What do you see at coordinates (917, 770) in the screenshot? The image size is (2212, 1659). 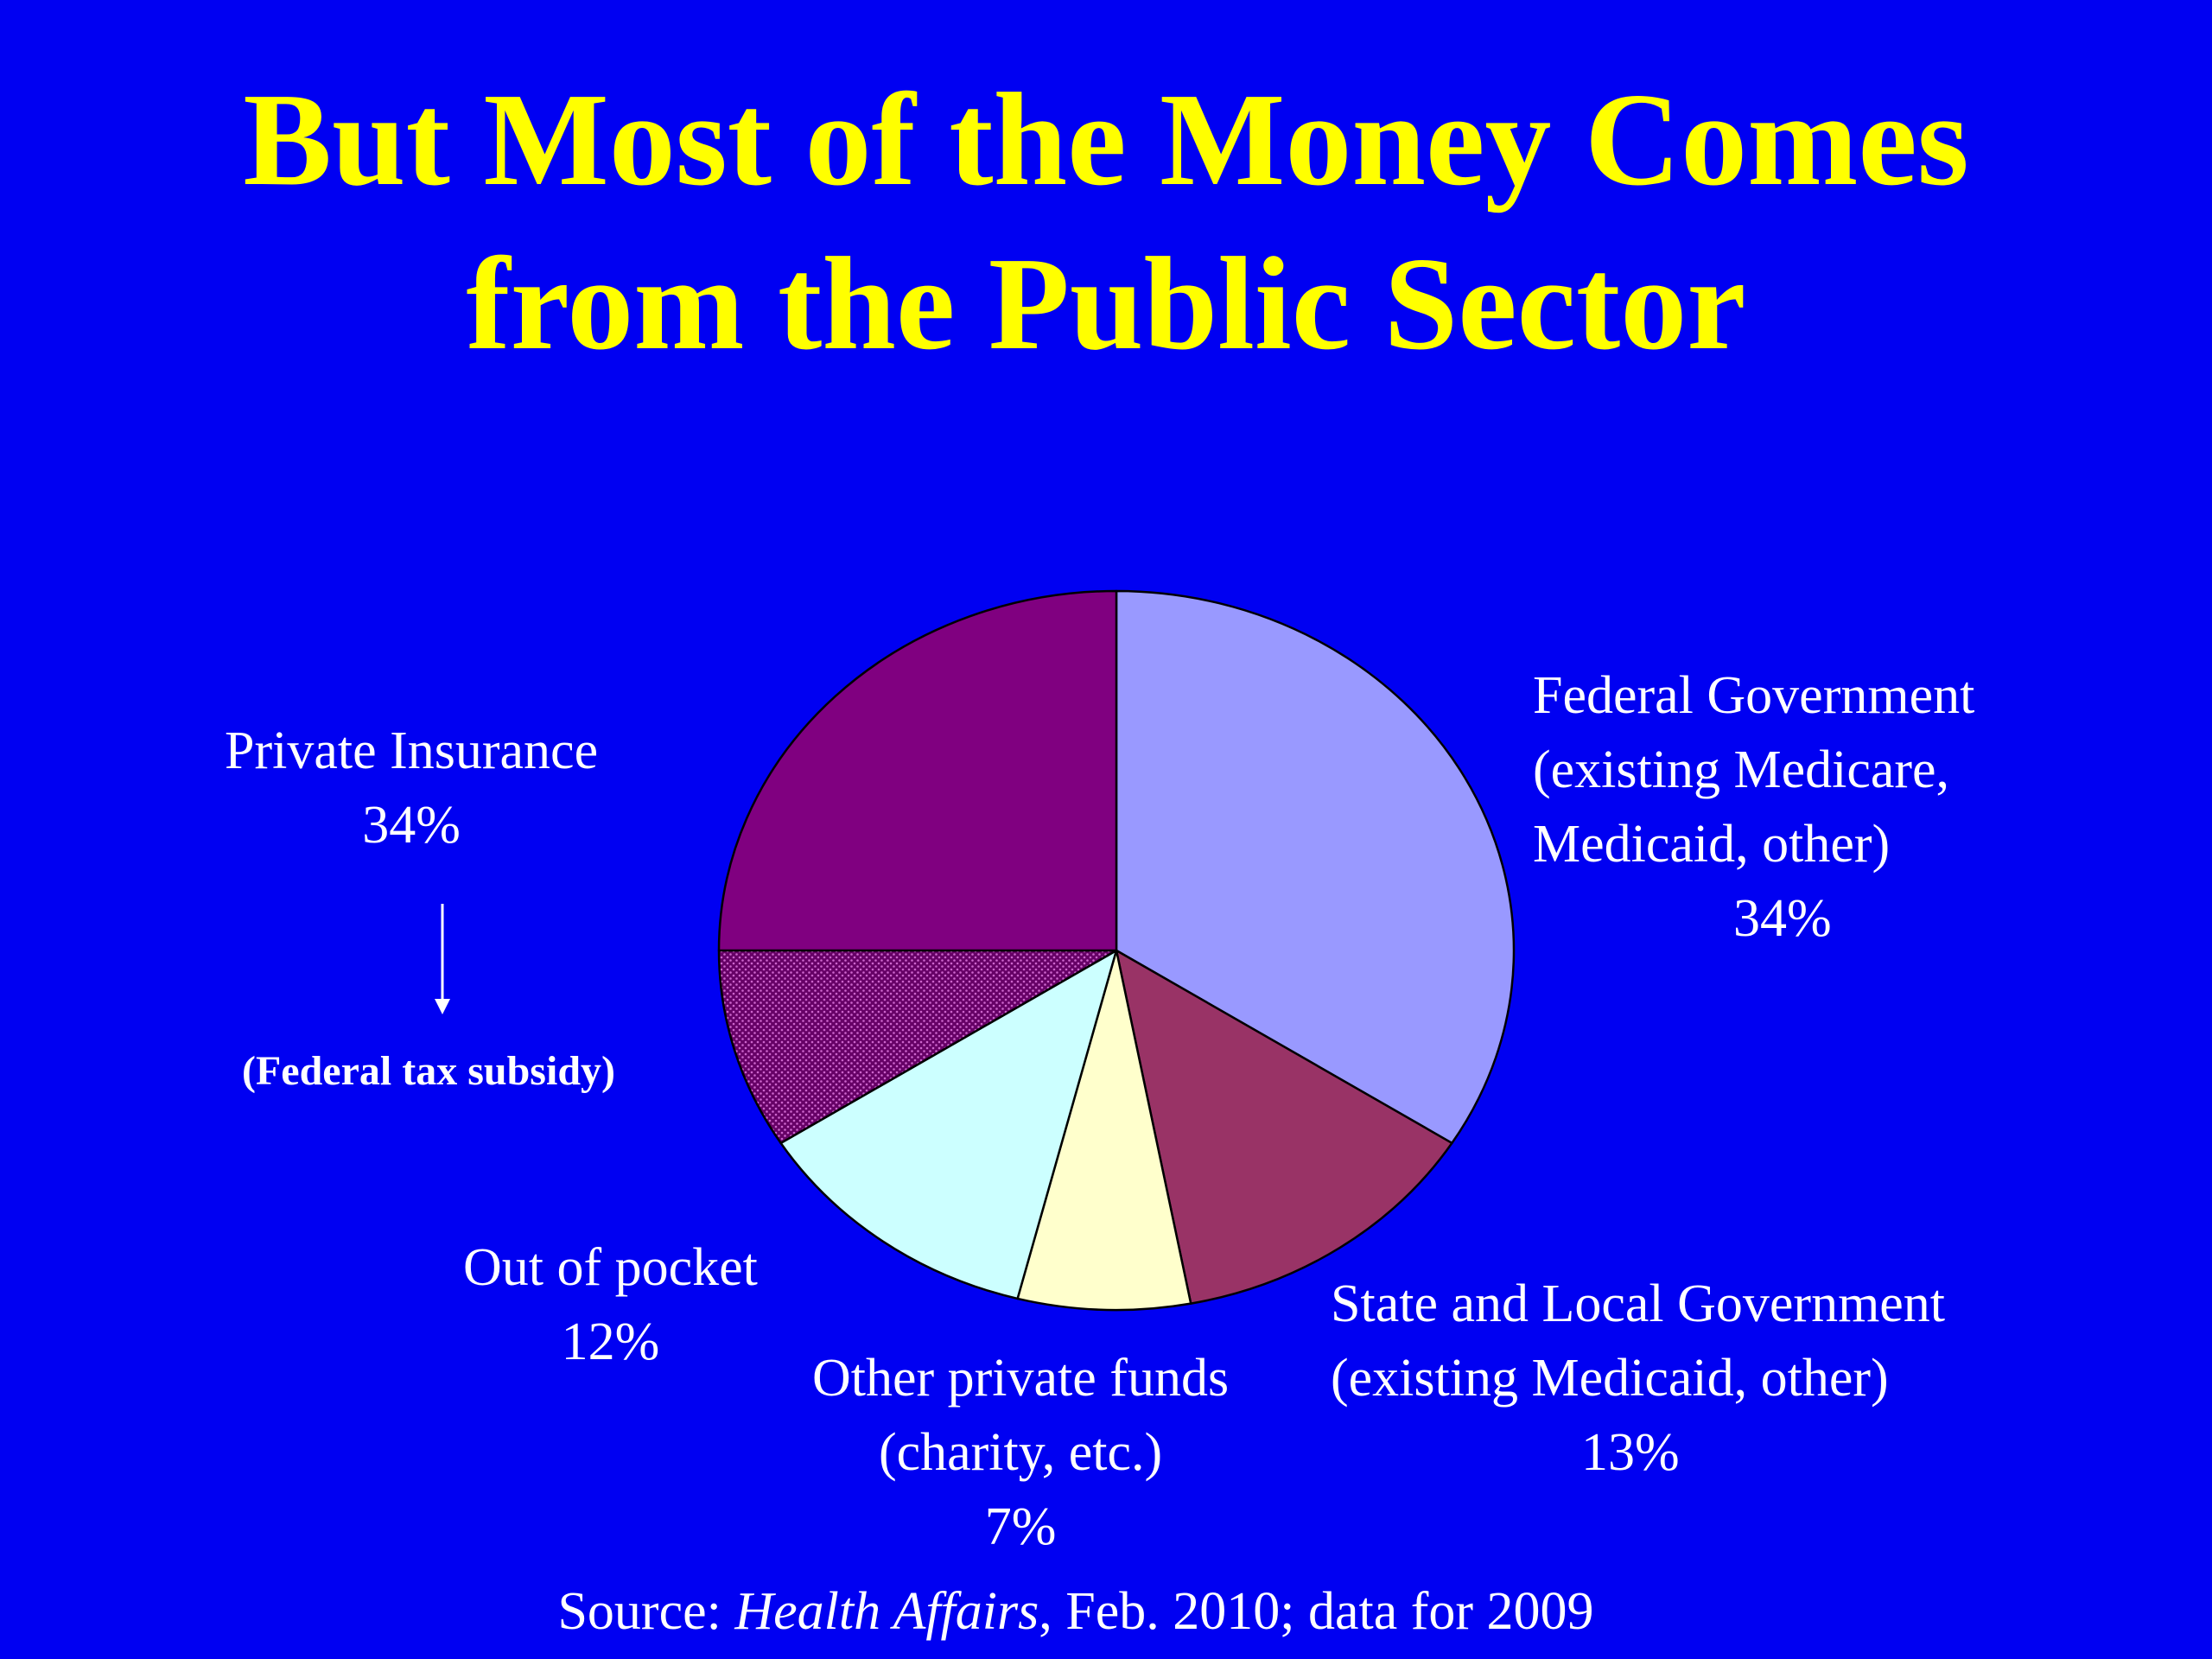 I see `pie-slice-private` at bounding box center [917, 770].